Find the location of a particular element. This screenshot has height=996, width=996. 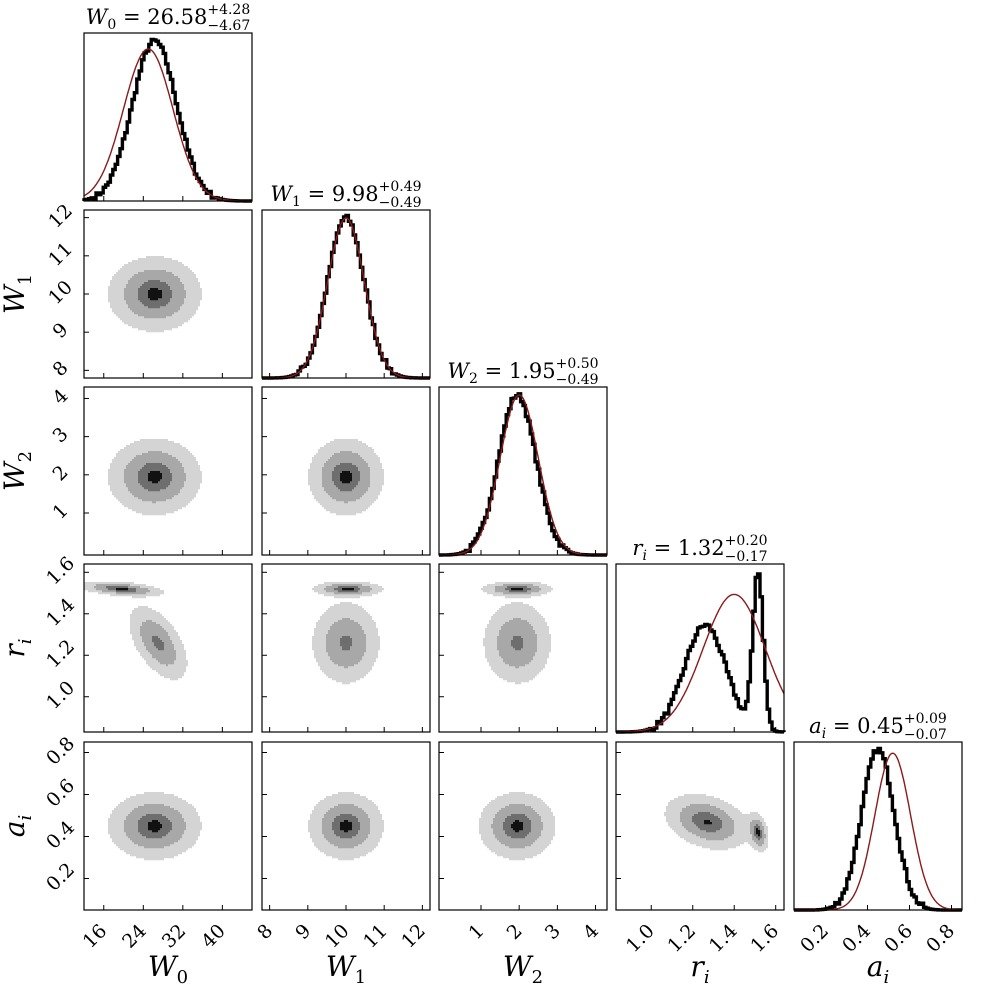

x-axis-label-2: W2 is located at coordinates (523, 969).